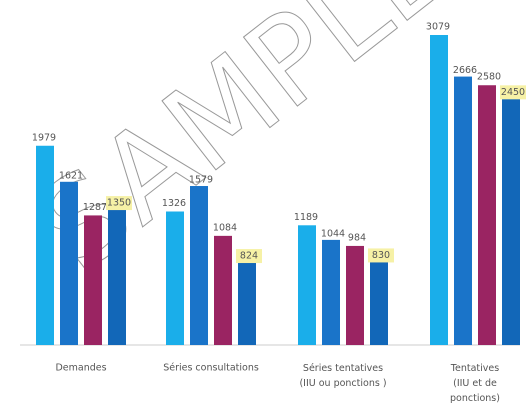  I want to click on x-tick-label-line: (IIU et de, so click(475, 383).